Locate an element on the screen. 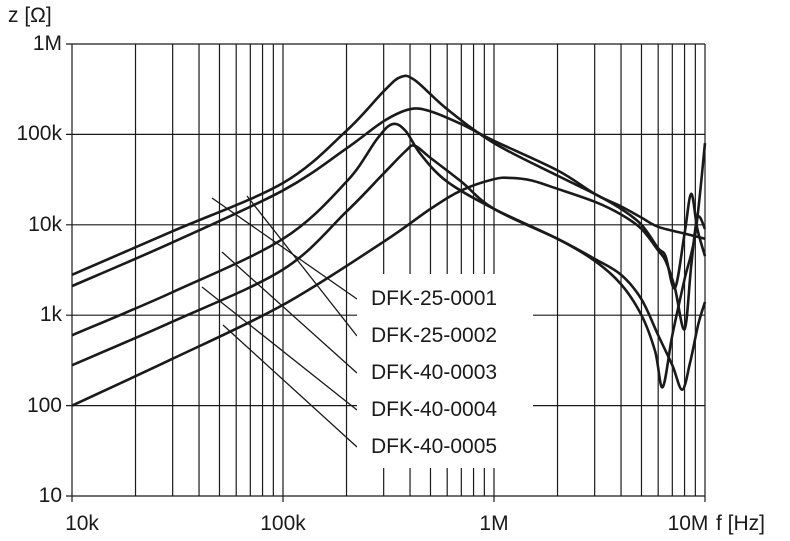  y-tick-10k: 10k is located at coordinates (45, 224).